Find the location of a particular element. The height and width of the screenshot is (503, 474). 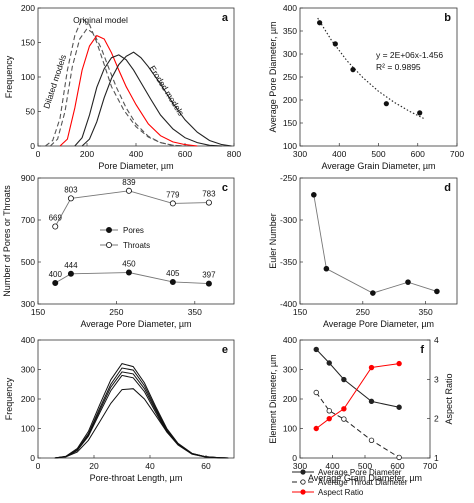

trend-r-squared: R² = 0.9895 is located at coordinates (398, 67).